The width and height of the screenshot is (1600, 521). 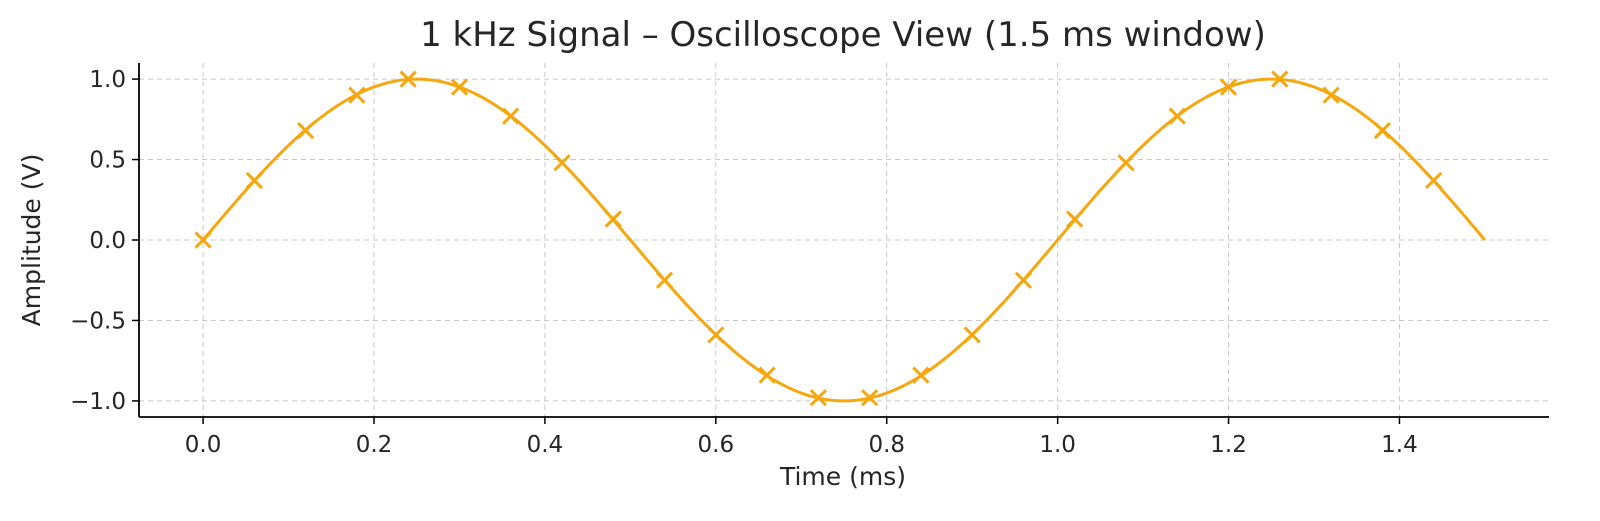 I want to click on y-tick-label: 1.0, so click(x=107, y=80).